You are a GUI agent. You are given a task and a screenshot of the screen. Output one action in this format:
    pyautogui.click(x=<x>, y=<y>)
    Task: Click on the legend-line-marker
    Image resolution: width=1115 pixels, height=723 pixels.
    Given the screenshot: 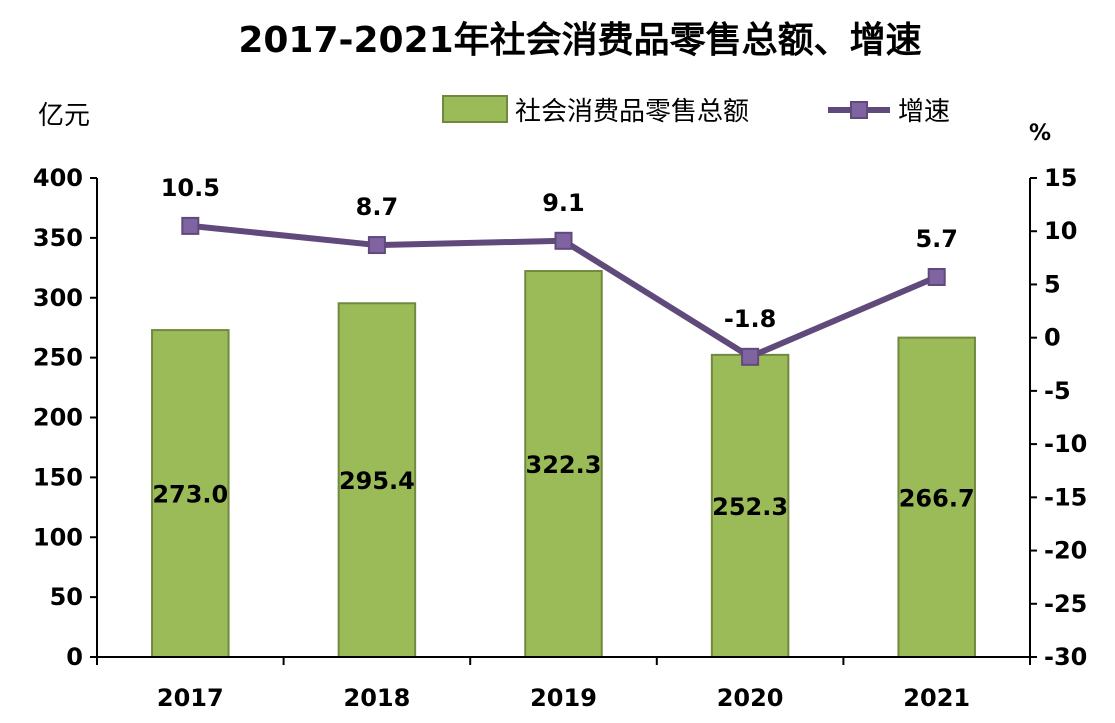 What is the action you would take?
    pyautogui.click(x=859, y=110)
    